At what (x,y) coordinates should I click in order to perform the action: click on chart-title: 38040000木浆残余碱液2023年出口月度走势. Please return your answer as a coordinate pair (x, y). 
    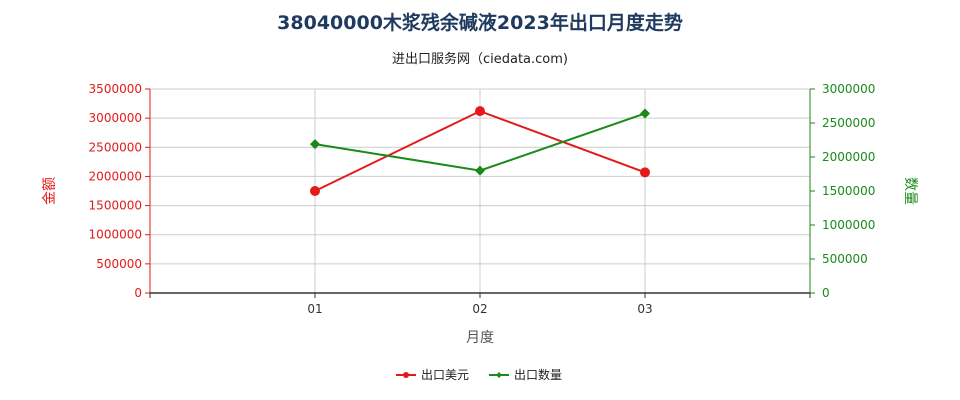
    Looking at the image, I should click on (480, 23).